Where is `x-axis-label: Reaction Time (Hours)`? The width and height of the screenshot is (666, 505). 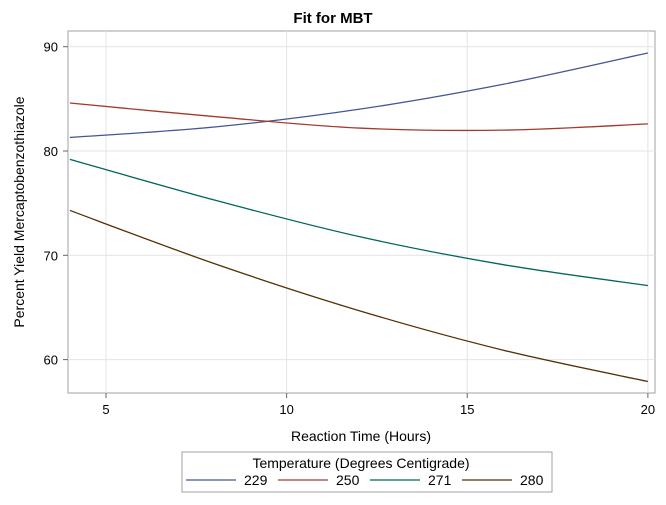 x-axis-label: Reaction Time (Hours) is located at coordinates (361, 436).